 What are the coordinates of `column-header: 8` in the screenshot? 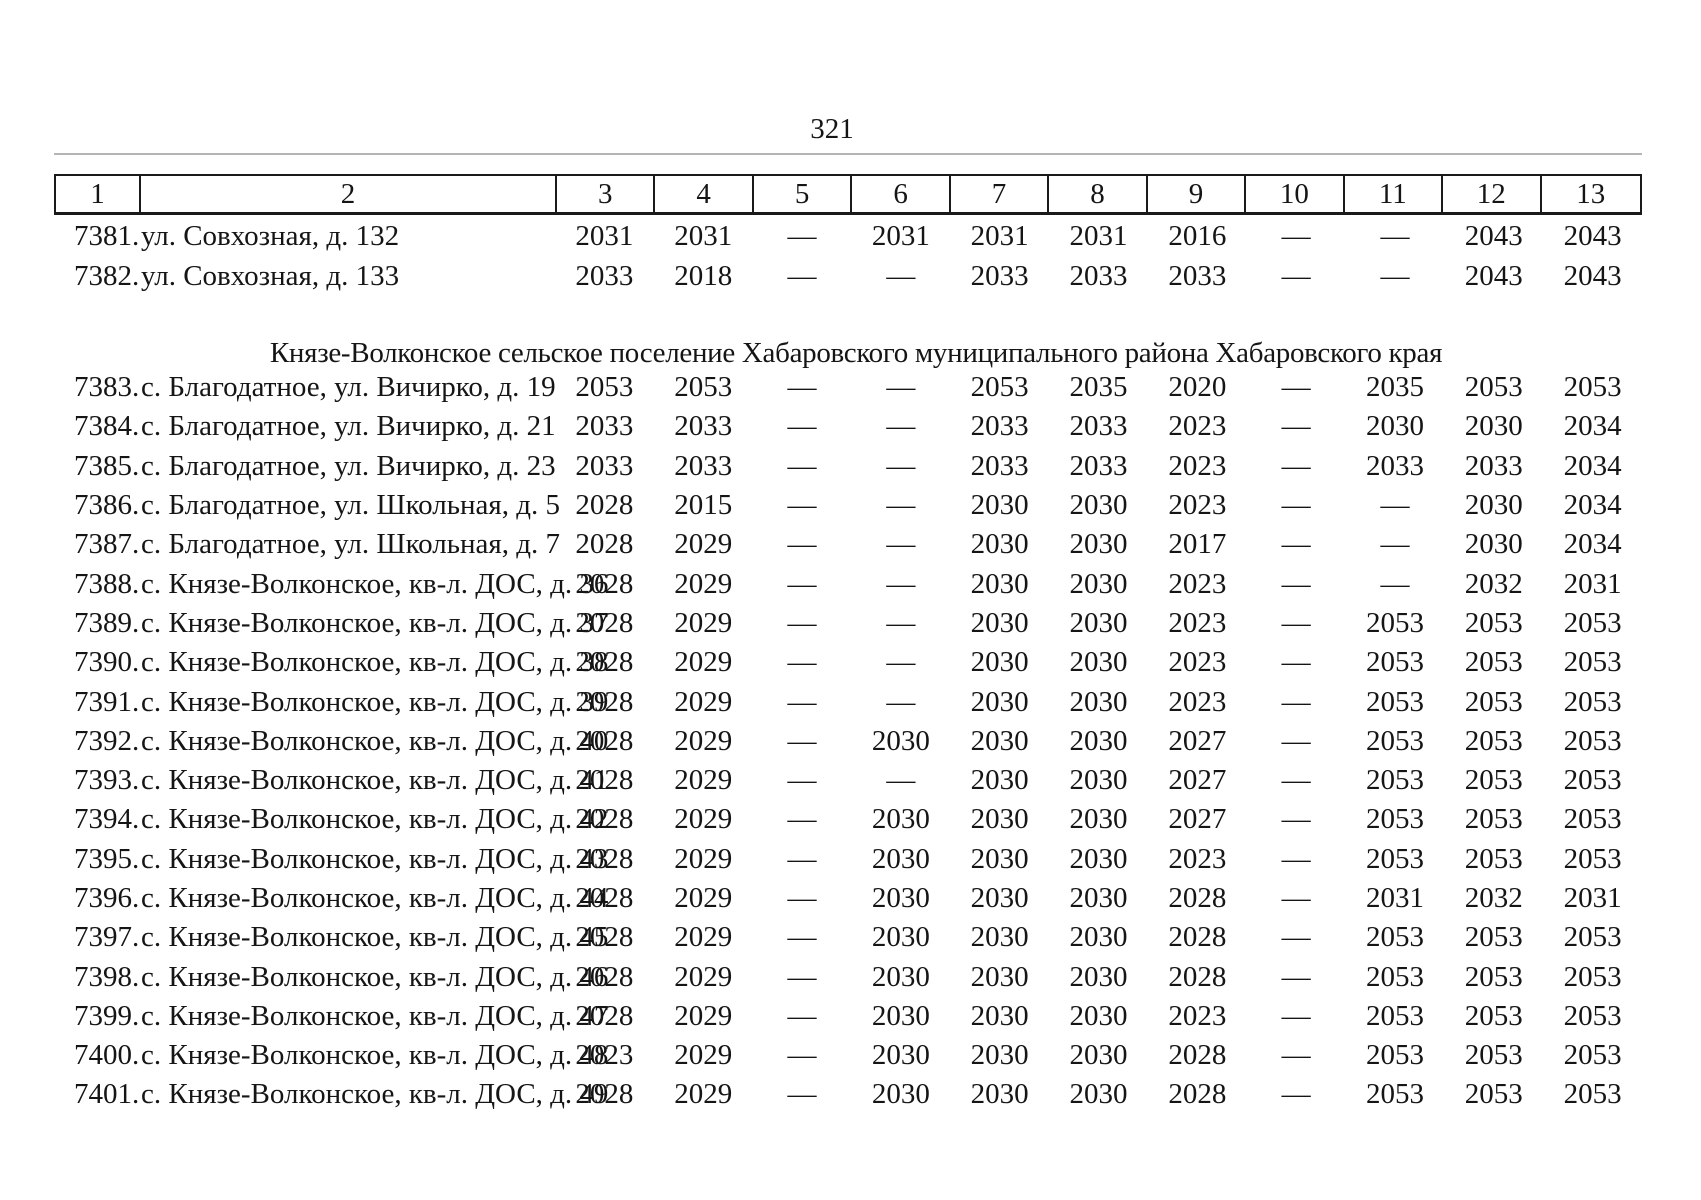 It's located at (1098, 194).